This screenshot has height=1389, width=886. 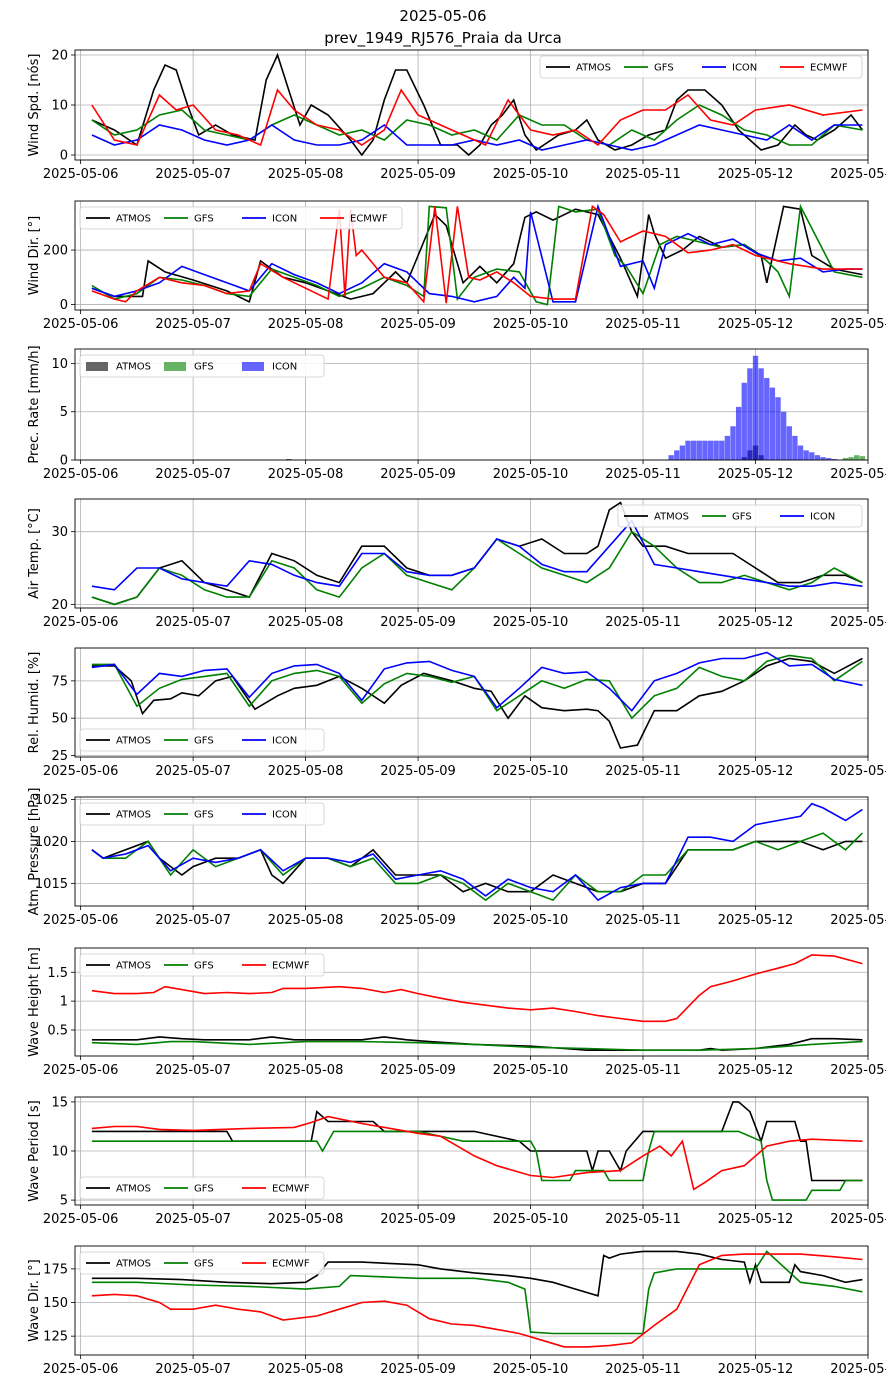 I want to click on figure-title-date: 2025-05-06, so click(x=443, y=16).